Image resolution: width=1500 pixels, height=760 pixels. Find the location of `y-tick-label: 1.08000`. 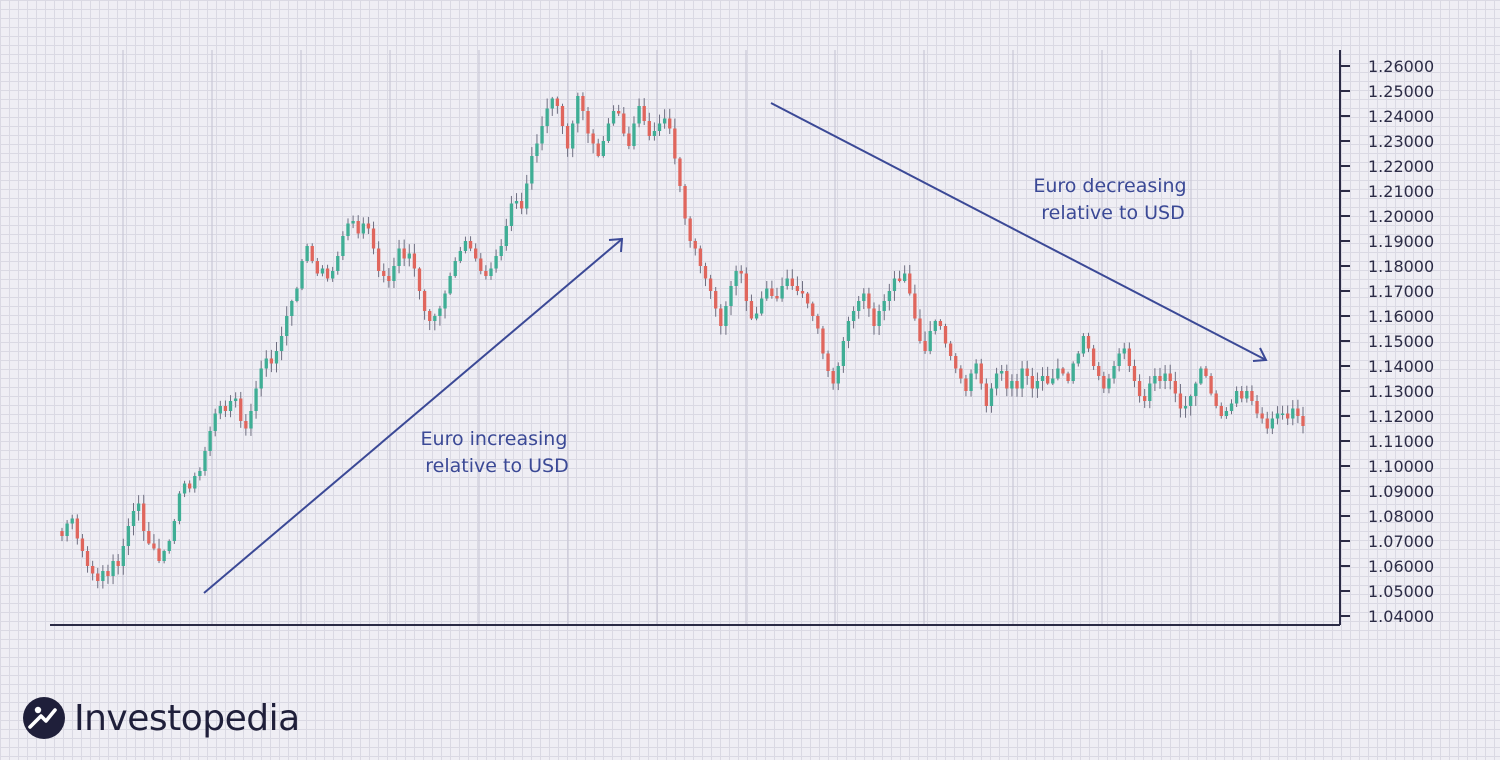

y-tick-label: 1.08000 is located at coordinates (1401, 516).